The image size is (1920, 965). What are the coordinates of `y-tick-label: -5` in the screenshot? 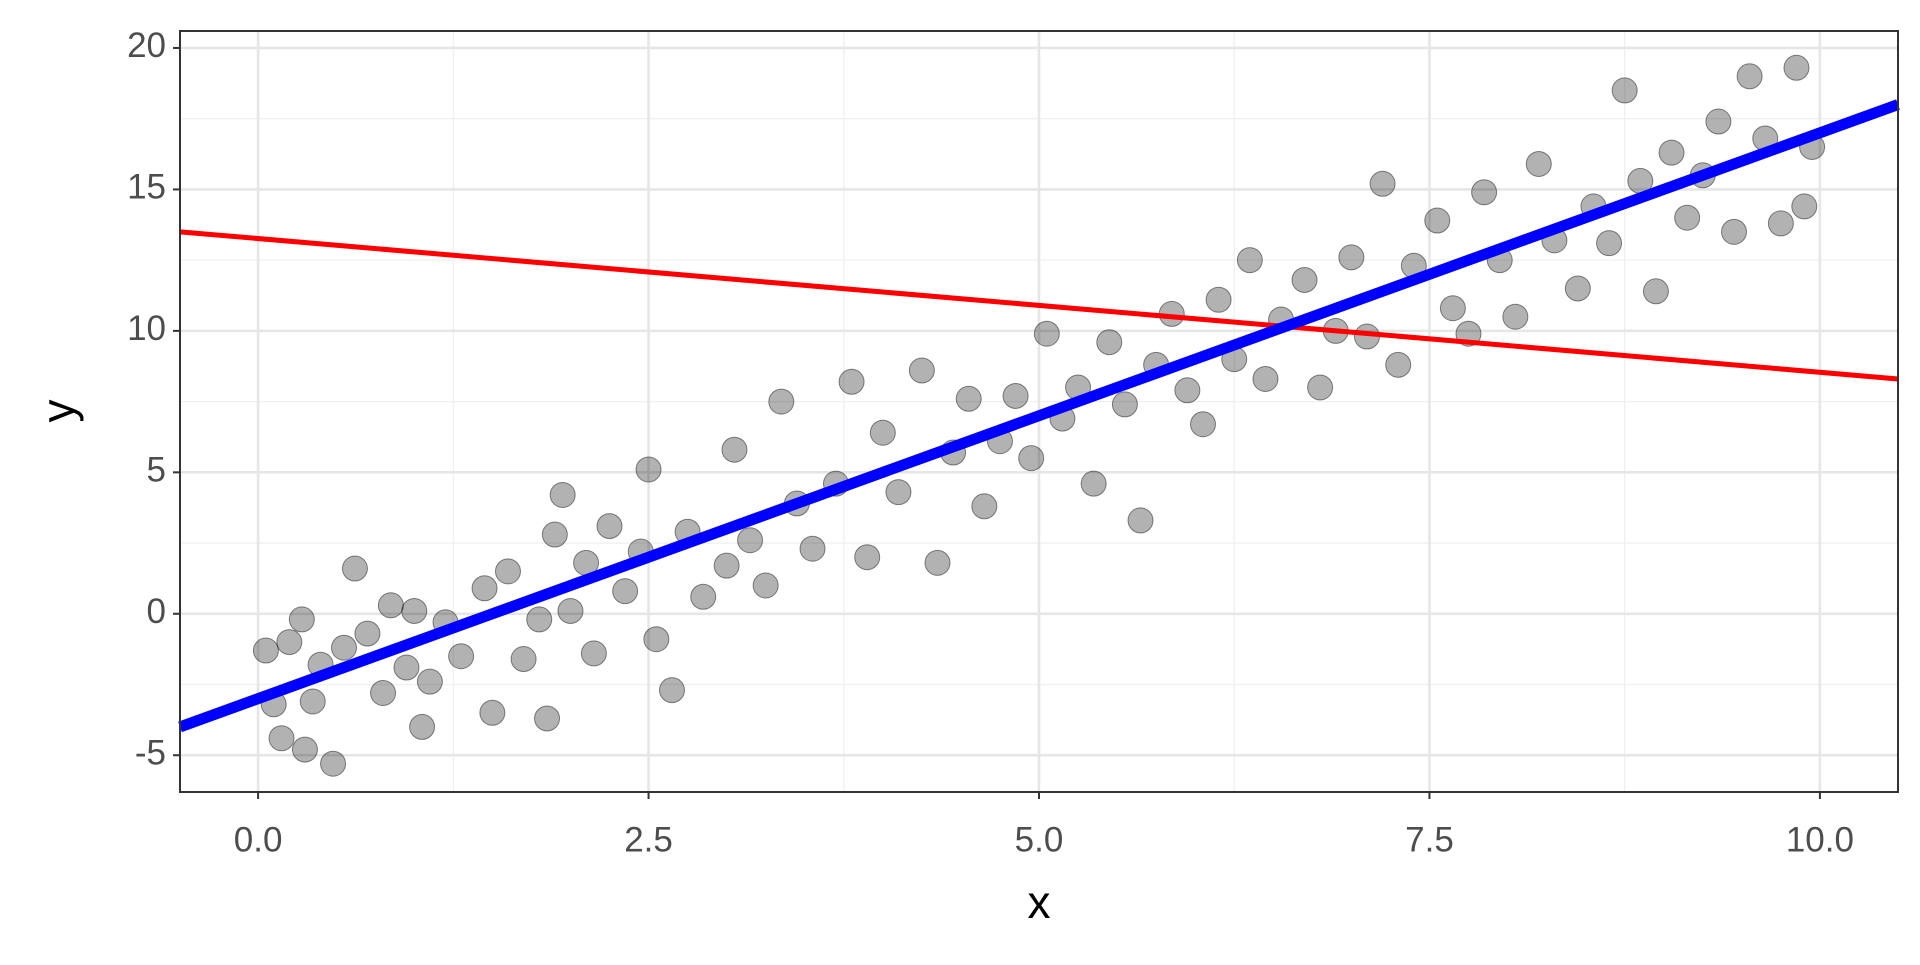 It's located at (150, 752).